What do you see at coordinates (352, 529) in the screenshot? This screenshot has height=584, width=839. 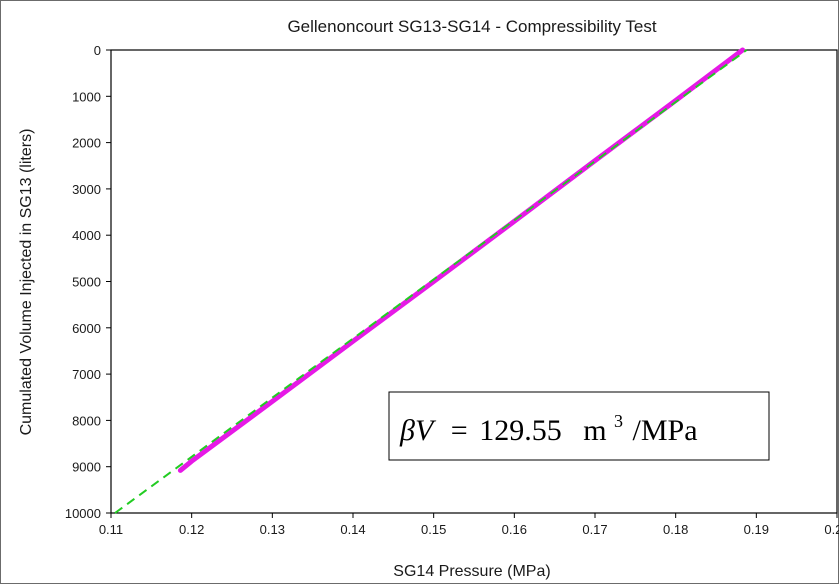 I see `x-tick-label: 0.14` at bounding box center [352, 529].